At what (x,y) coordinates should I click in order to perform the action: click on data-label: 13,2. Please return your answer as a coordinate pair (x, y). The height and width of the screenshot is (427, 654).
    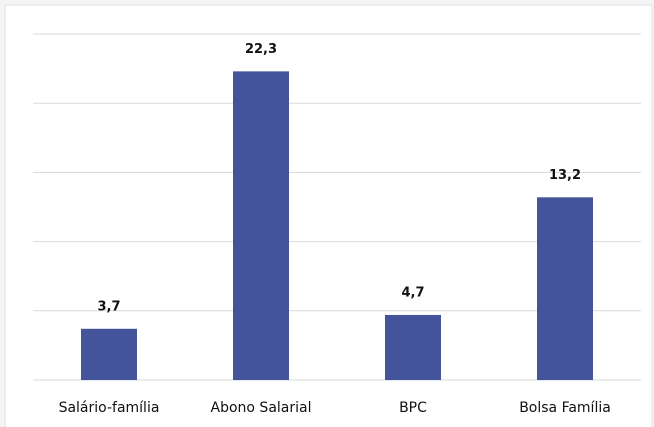
    Looking at the image, I should click on (565, 175).